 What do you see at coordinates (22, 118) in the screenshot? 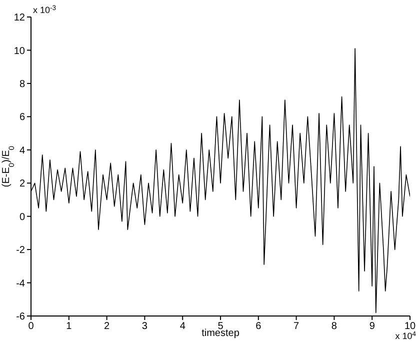
I see `y-tick-label: 6` at bounding box center [22, 118].